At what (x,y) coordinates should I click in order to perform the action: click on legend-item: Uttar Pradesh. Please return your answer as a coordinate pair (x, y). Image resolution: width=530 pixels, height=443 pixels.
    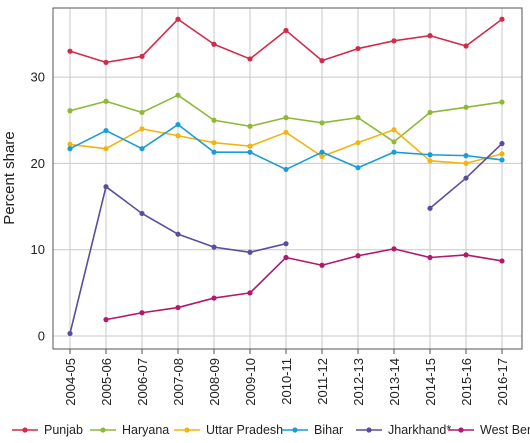
    Looking at the image, I should click on (228, 430).